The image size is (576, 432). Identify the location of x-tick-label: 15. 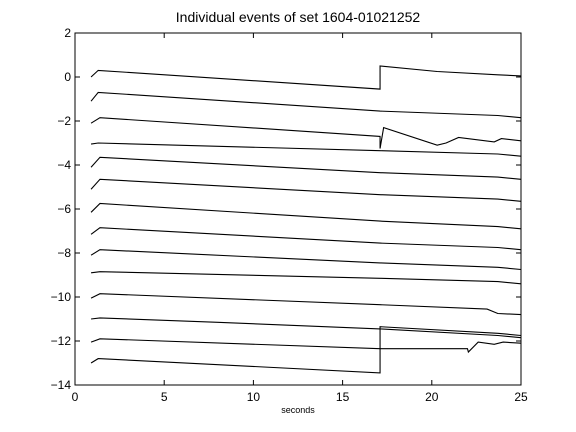
(343, 397).